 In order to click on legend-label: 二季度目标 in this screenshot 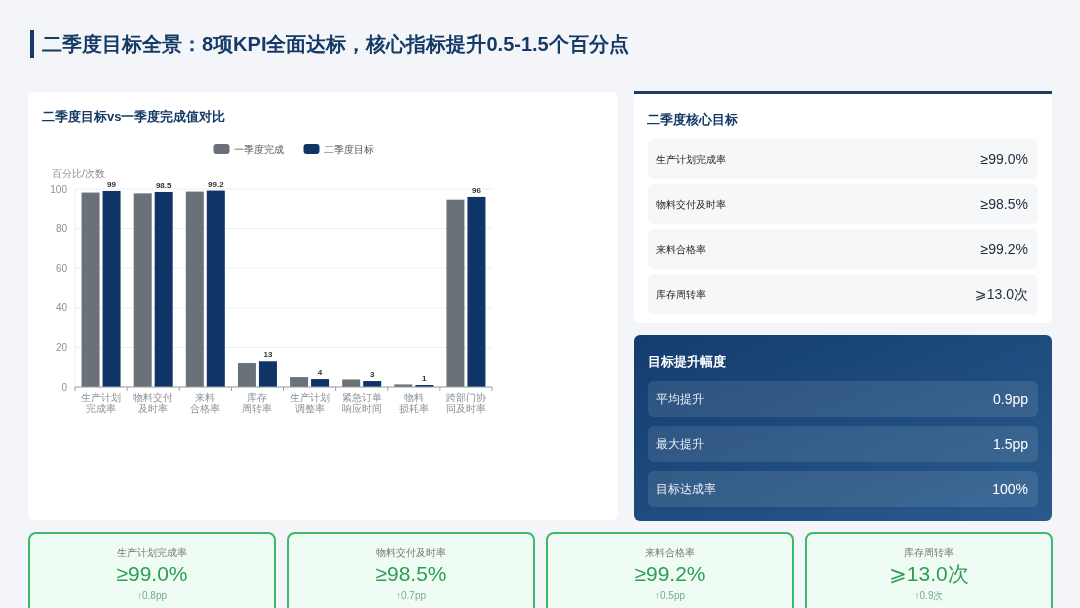, I will do `click(348, 149)`.